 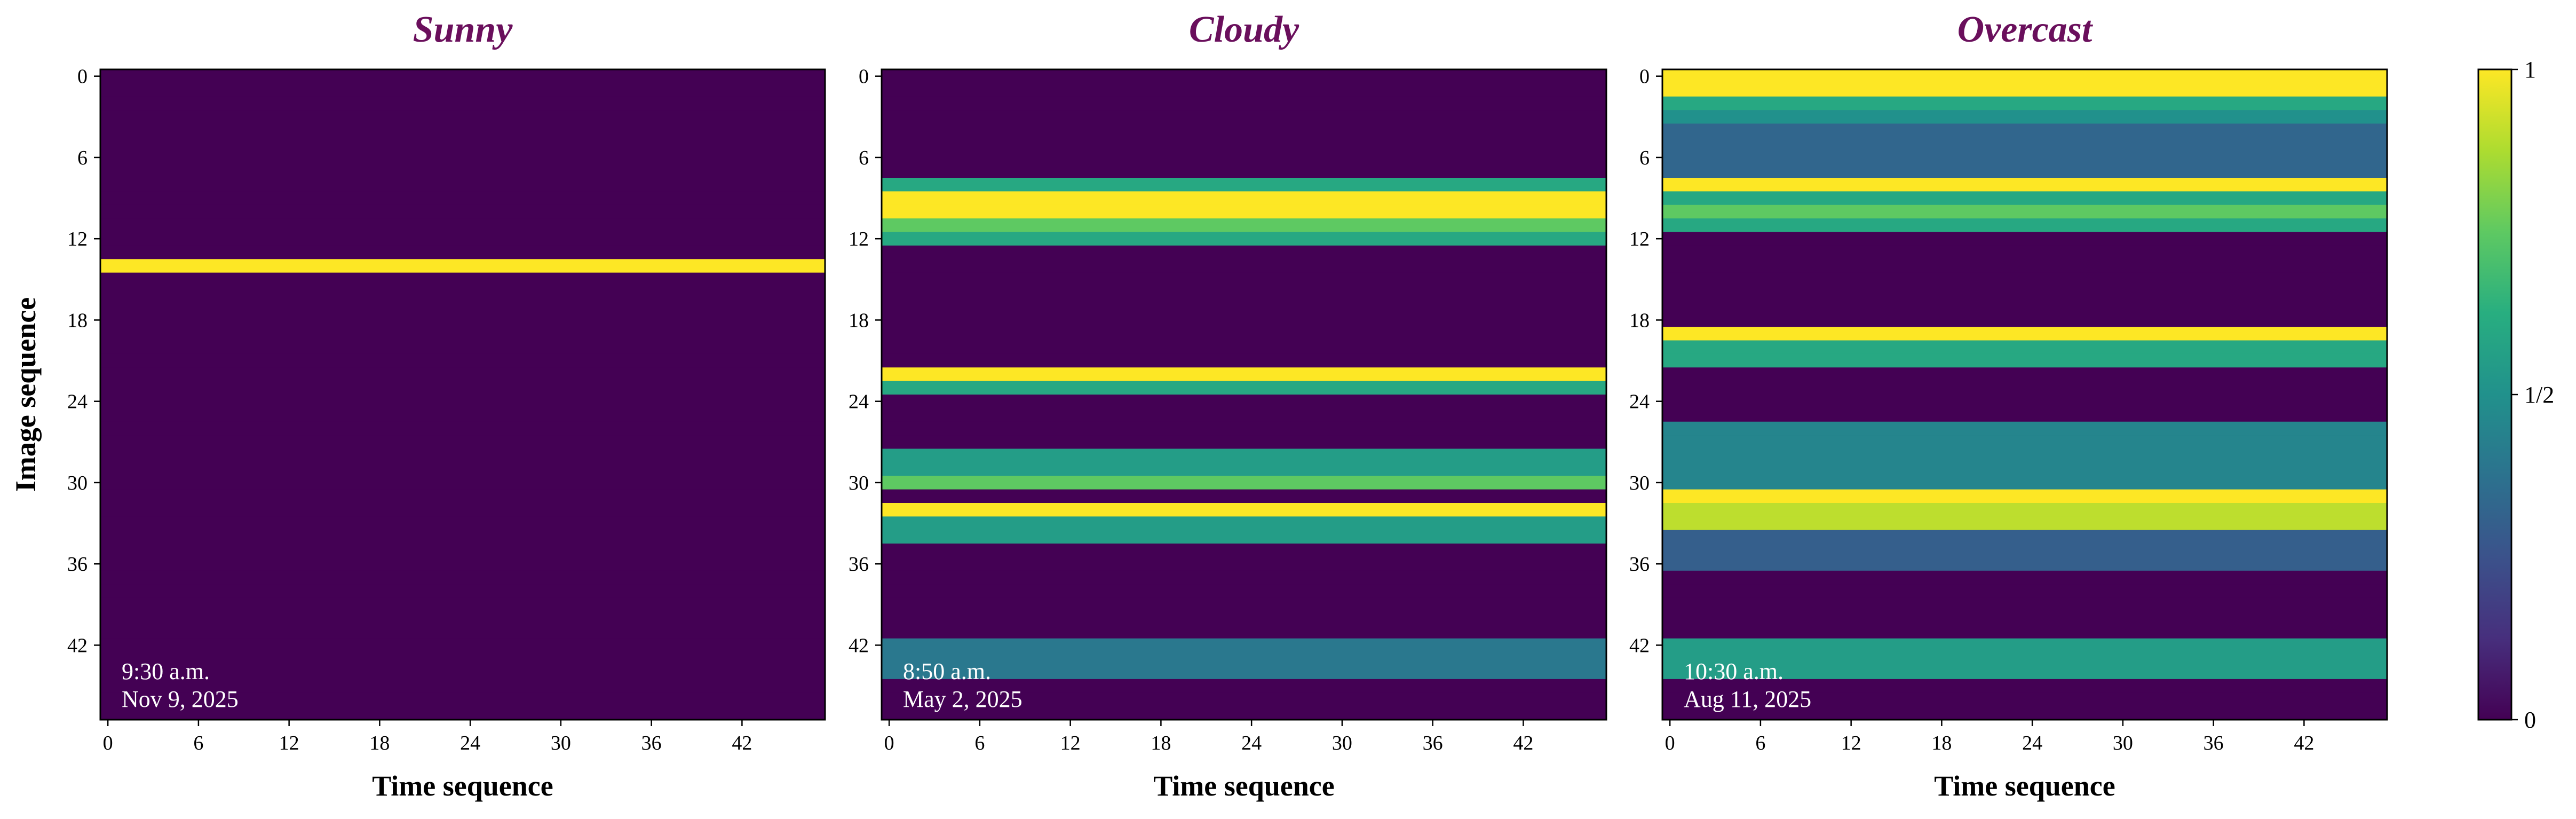 What do you see at coordinates (2025, 29) in the screenshot?
I see `panel-title: Overcast` at bounding box center [2025, 29].